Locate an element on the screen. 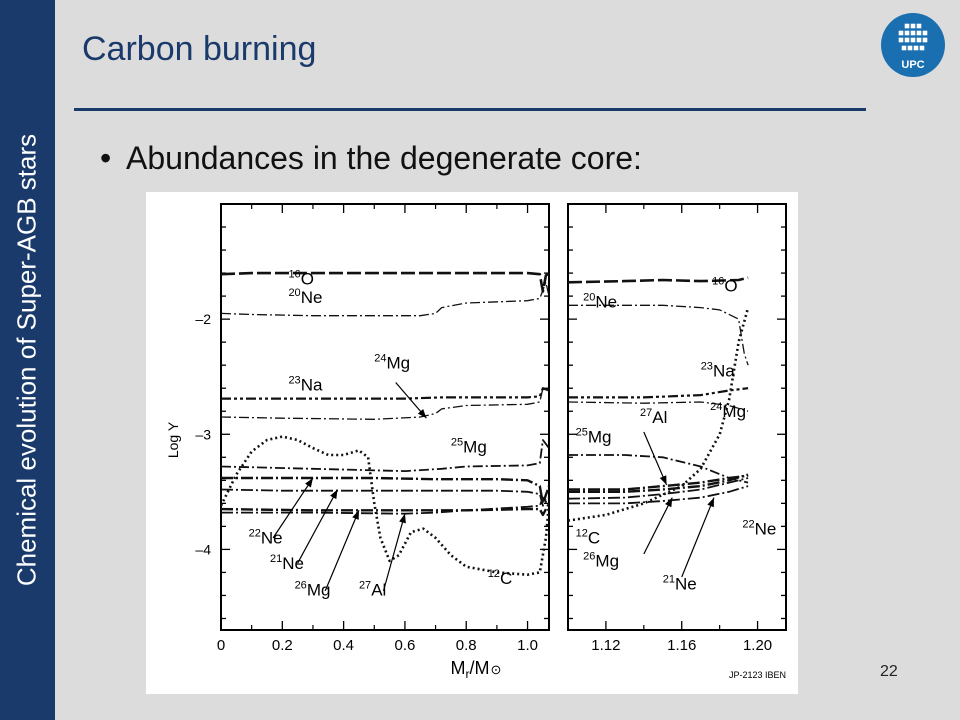 The height and width of the screenshot is (720, 960). x-tick-label: 1.16 is located at coordinates (681, 645).